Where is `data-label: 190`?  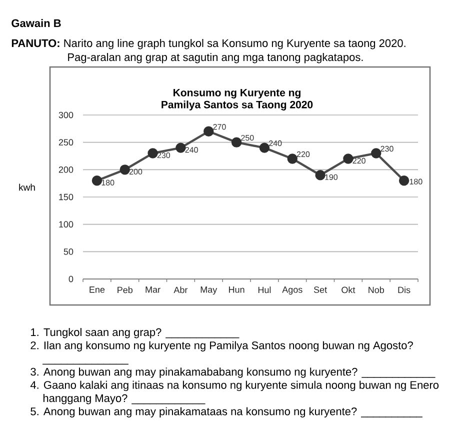 data-label: 190 is located at coordinates (331, 177).